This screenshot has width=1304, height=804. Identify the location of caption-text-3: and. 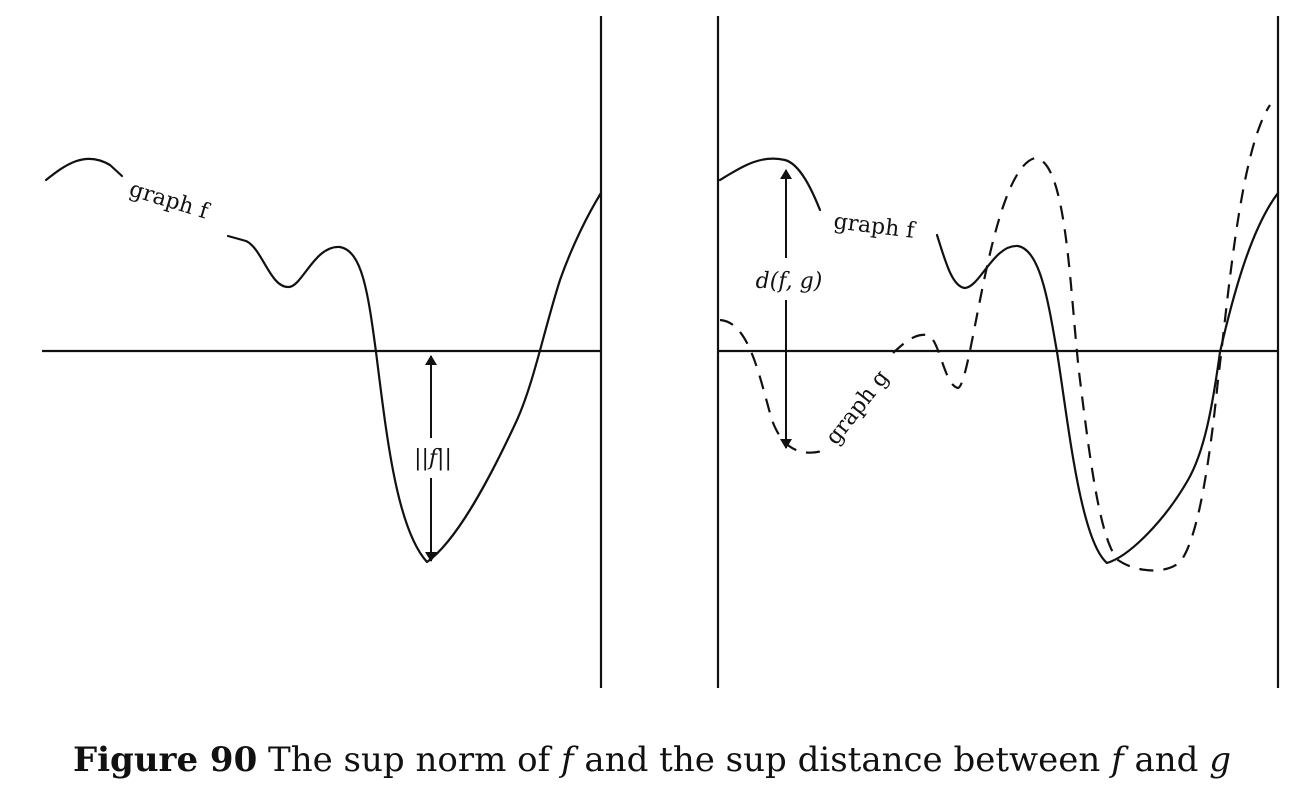
(1166, 760).